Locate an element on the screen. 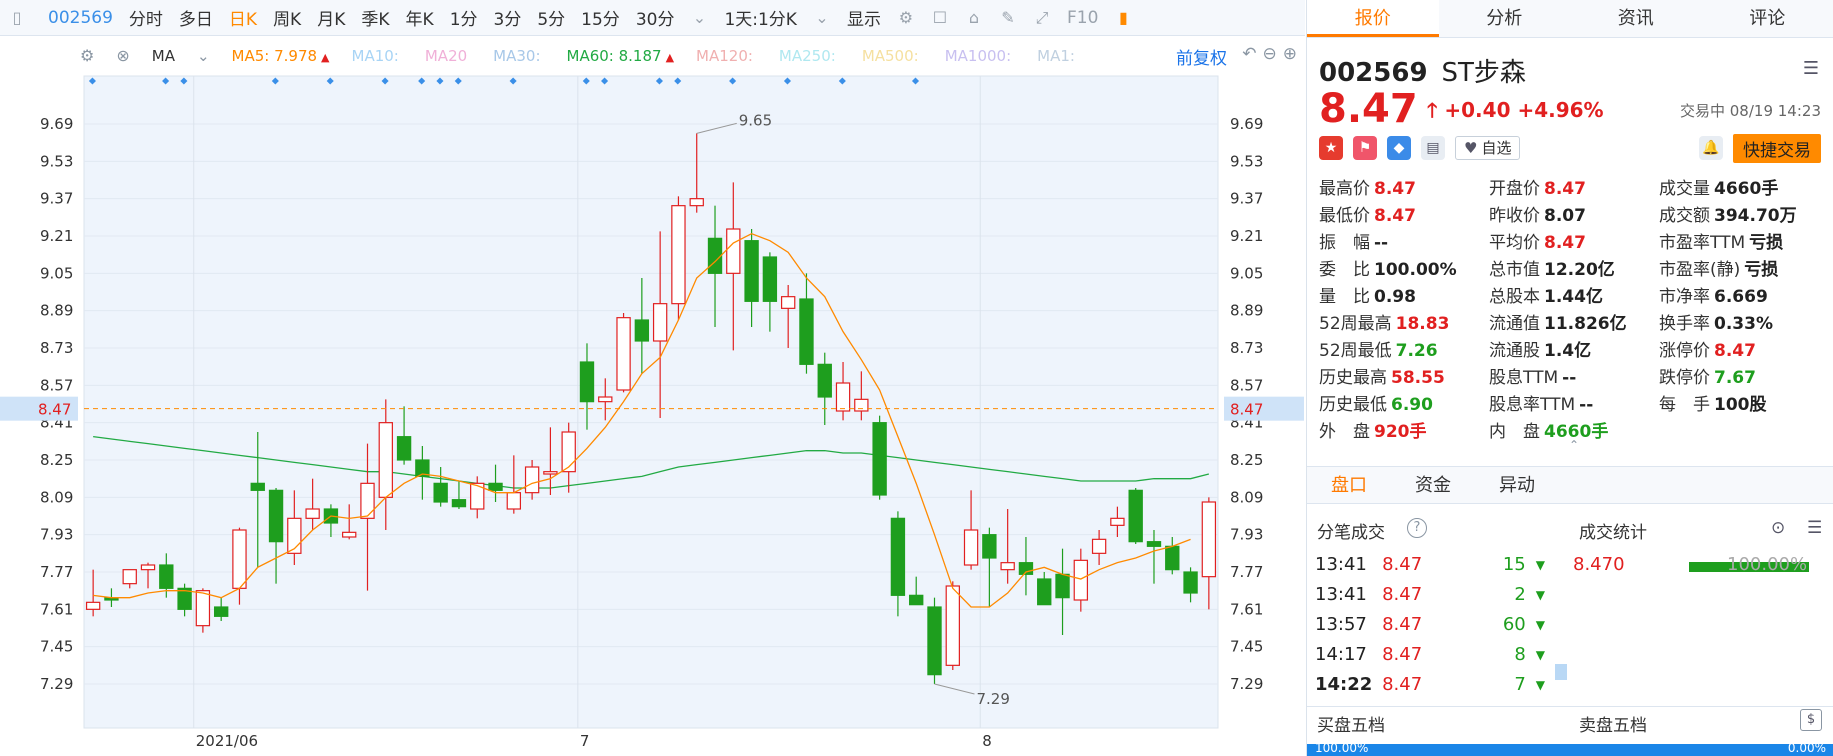  fast-trade-button: 快捷交易 is located at coordinates (1777, 148).